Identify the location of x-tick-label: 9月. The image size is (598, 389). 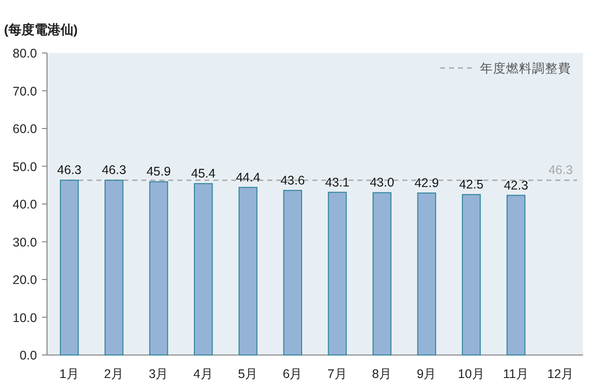
(426, 374).